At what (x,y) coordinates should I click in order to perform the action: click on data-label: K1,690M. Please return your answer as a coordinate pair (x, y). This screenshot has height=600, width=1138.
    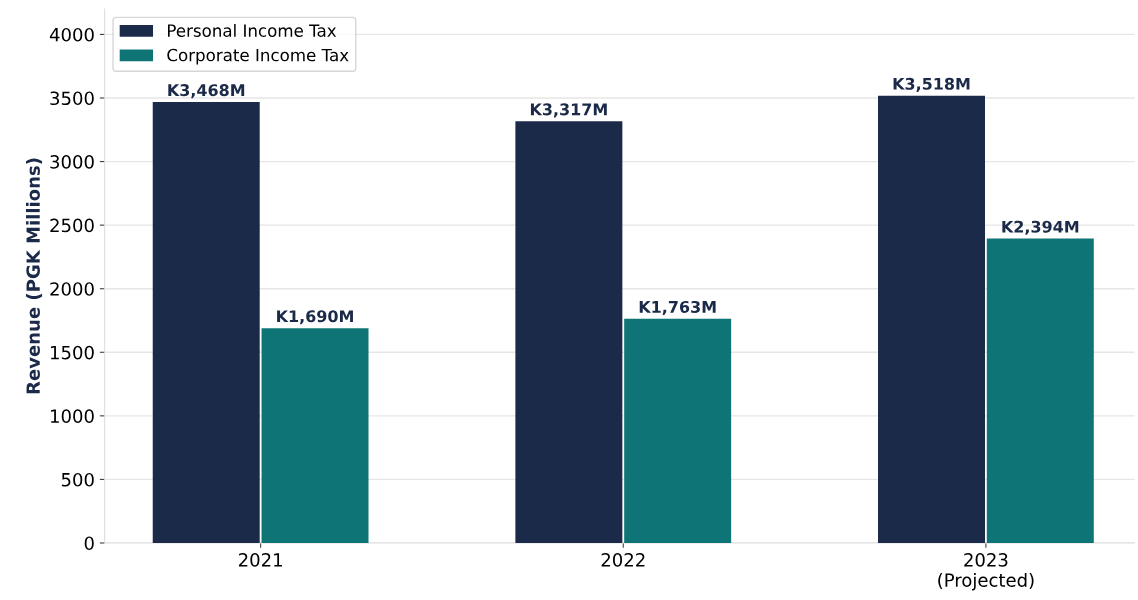
    Looking at the image, I should click on (315, 317).